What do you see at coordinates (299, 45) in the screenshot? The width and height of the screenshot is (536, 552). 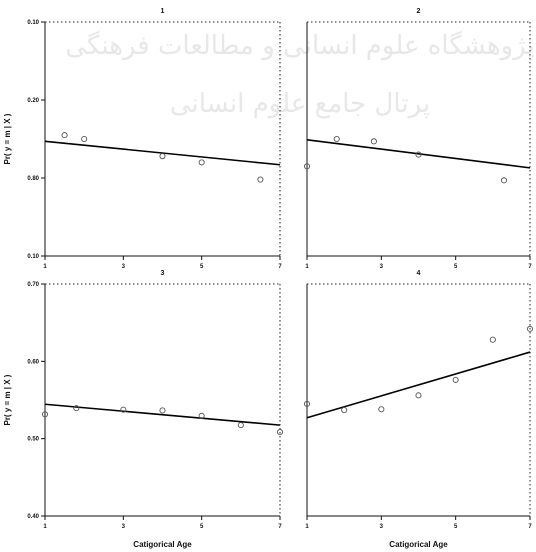 I see `watermark-line-1: پژوهشگاه علوم انسانی و مطالعات فرهنگی` at bounding box center [299, 45].